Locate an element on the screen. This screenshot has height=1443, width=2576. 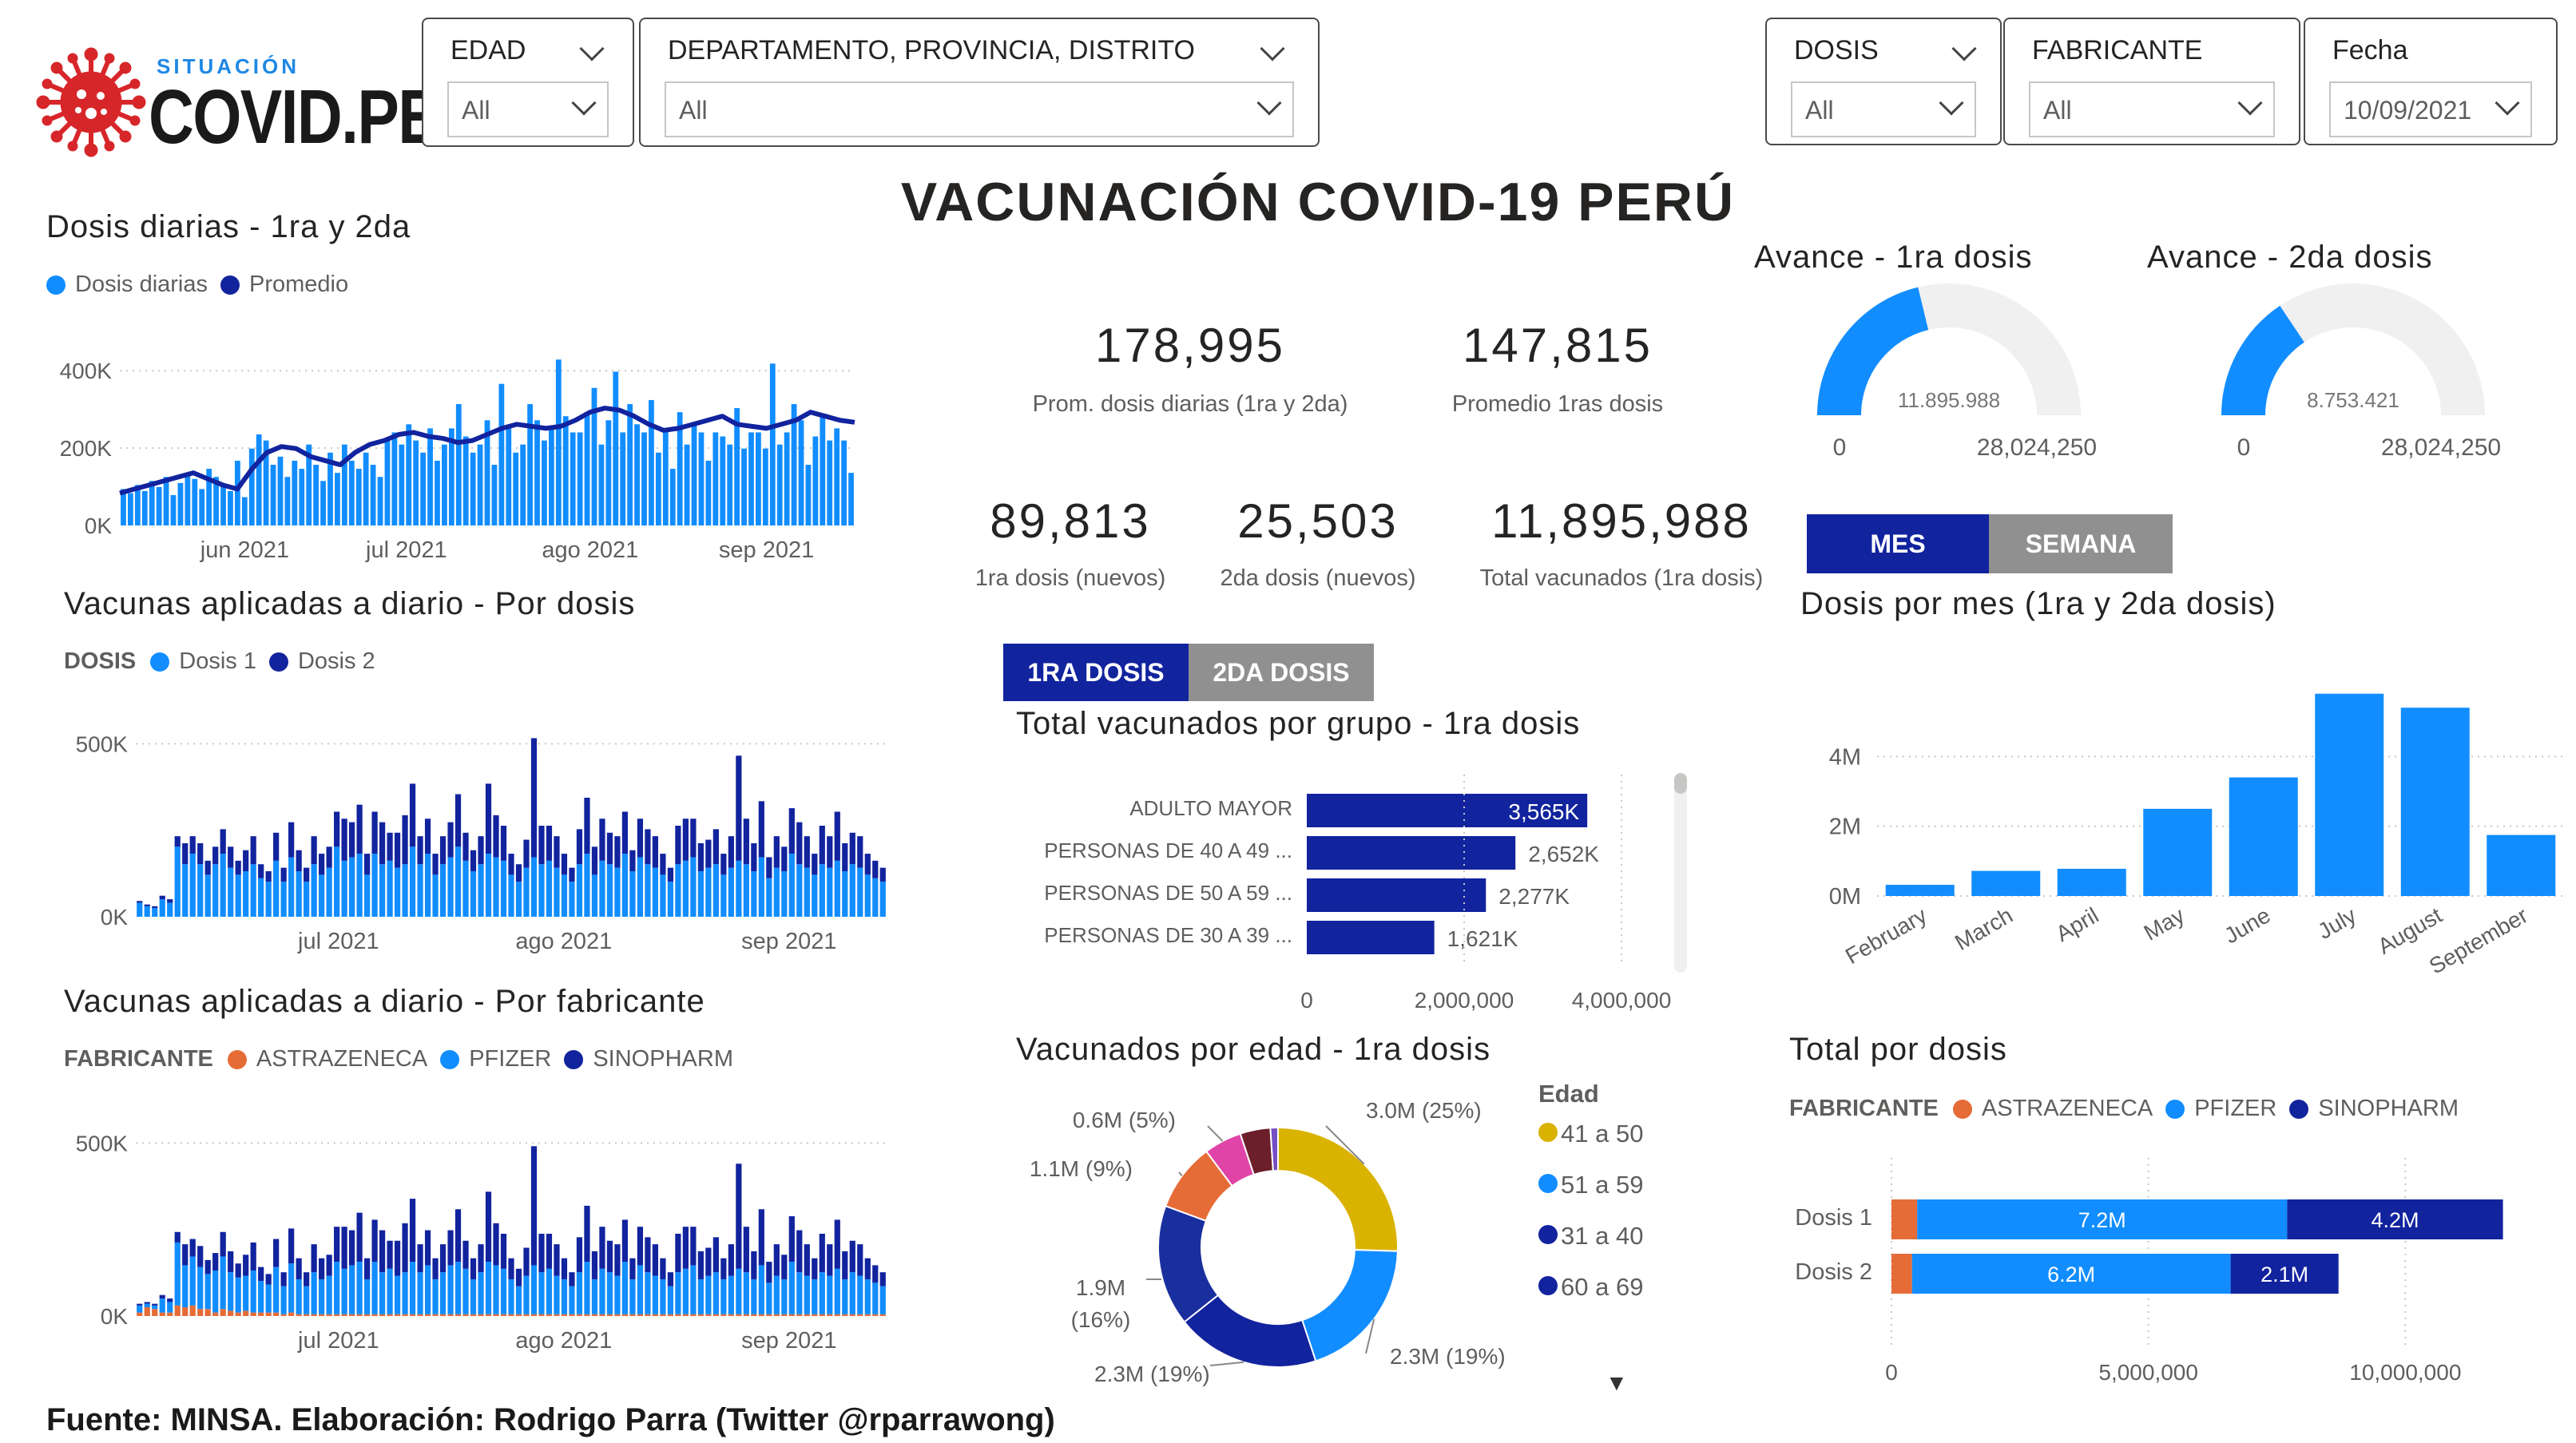
tab-mes: MES is located at coordinates (1898, 543).